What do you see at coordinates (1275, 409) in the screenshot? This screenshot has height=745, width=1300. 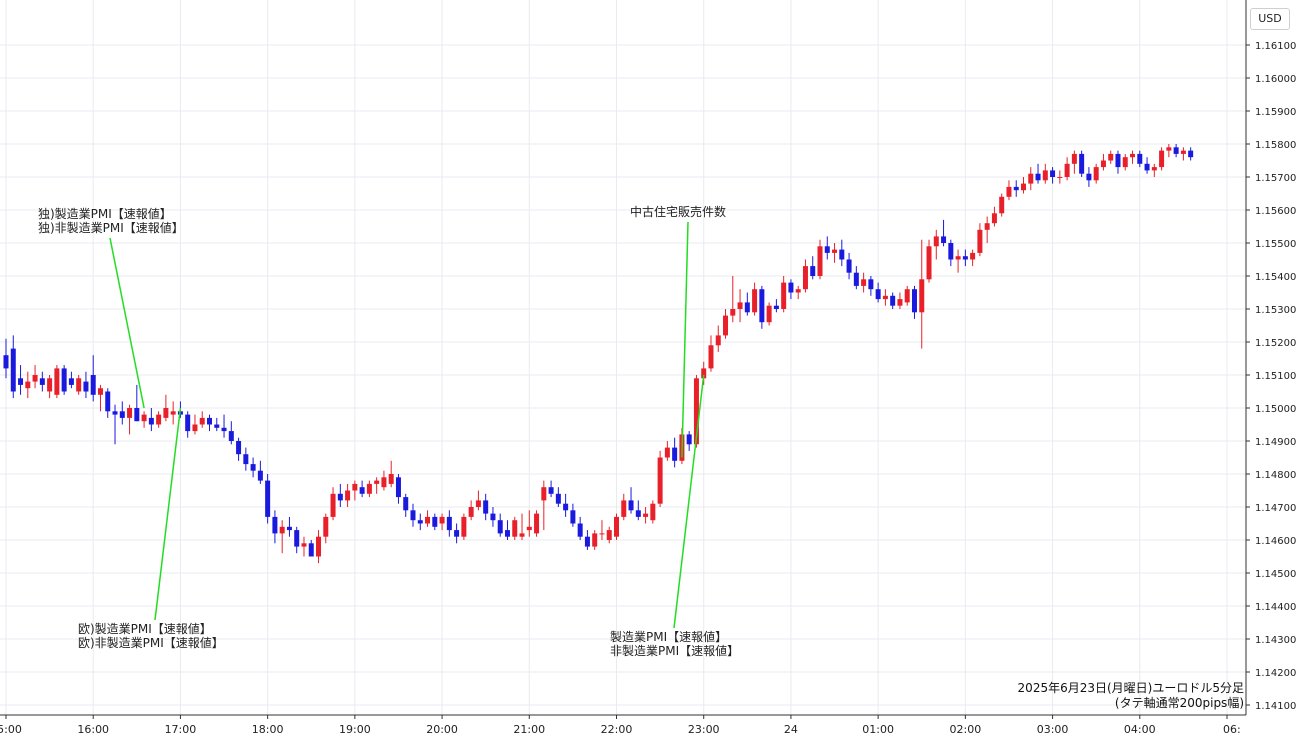 I see `price-tick-label: 1.15000` at bounding box center [1275, 409].